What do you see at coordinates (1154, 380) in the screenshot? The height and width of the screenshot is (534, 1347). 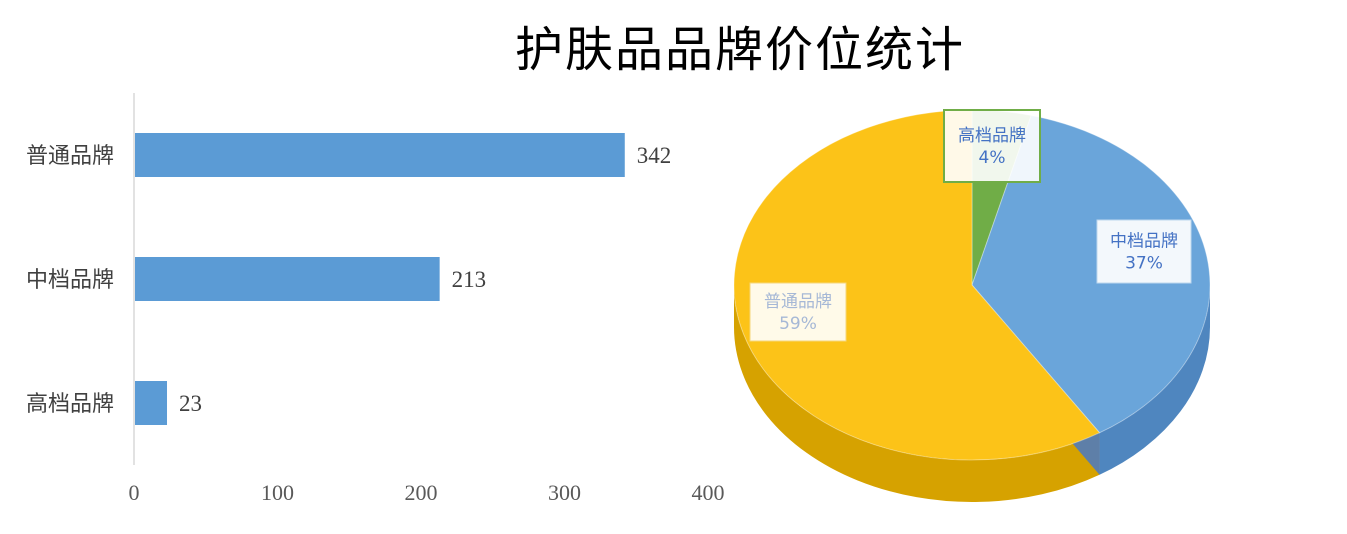 I see `pie-slice-mid-side` at bounding box center [1154, 380].